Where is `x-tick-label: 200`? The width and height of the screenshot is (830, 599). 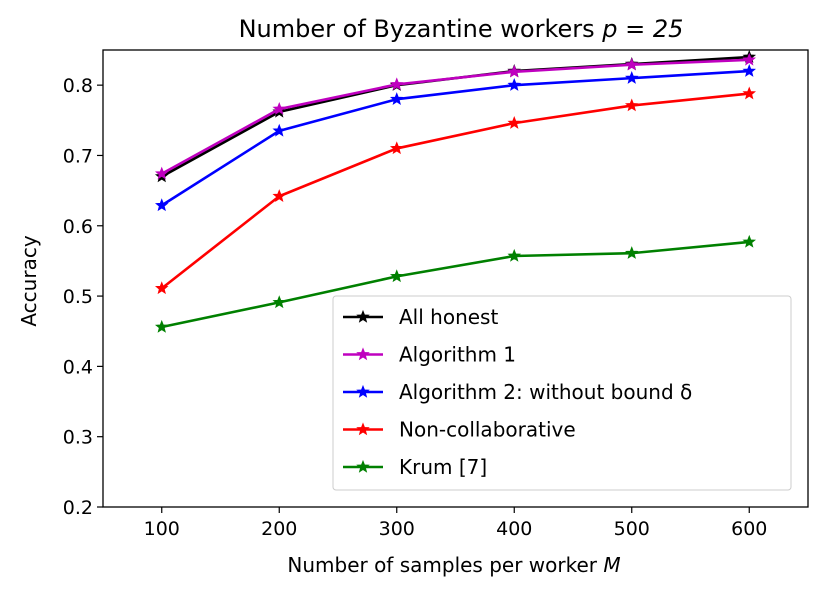
x-tick-label: 200 is located at coordinates (279, 529).